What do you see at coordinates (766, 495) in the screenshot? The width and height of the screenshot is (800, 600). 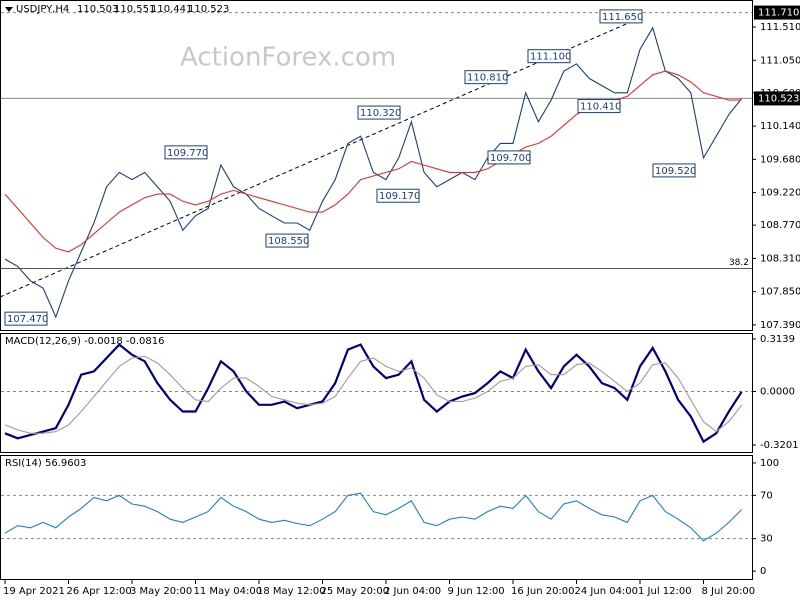 I see `y-tick-label: 70` at bounding box center [766, 495].